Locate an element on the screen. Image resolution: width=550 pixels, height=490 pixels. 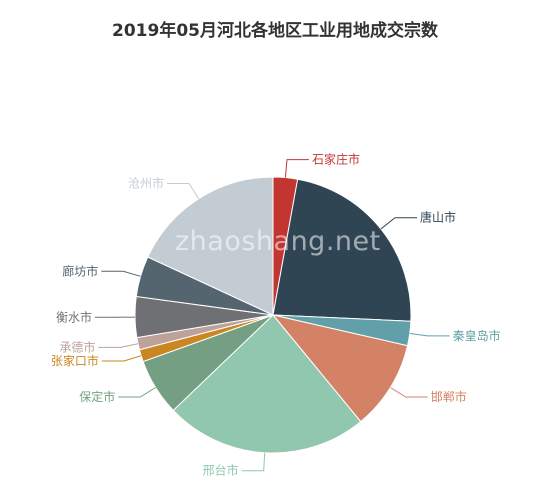
slice-label: 沧州市 is located at coordinates (146, 183).